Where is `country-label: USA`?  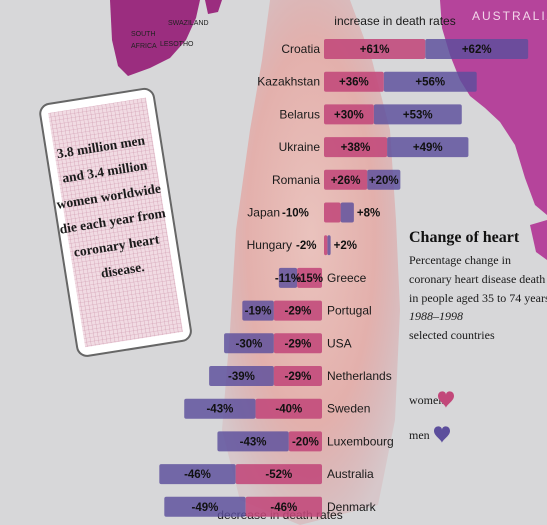
country-label: USA is located at coordinates (339, 343).